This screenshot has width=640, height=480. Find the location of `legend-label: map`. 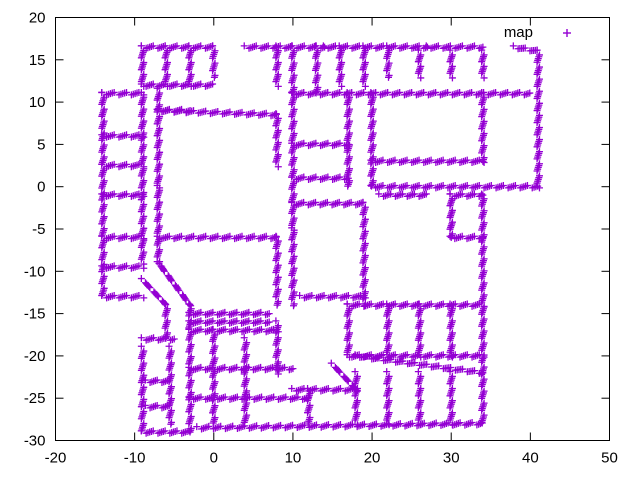

legend-label: map is located at coordinates (518, 32).